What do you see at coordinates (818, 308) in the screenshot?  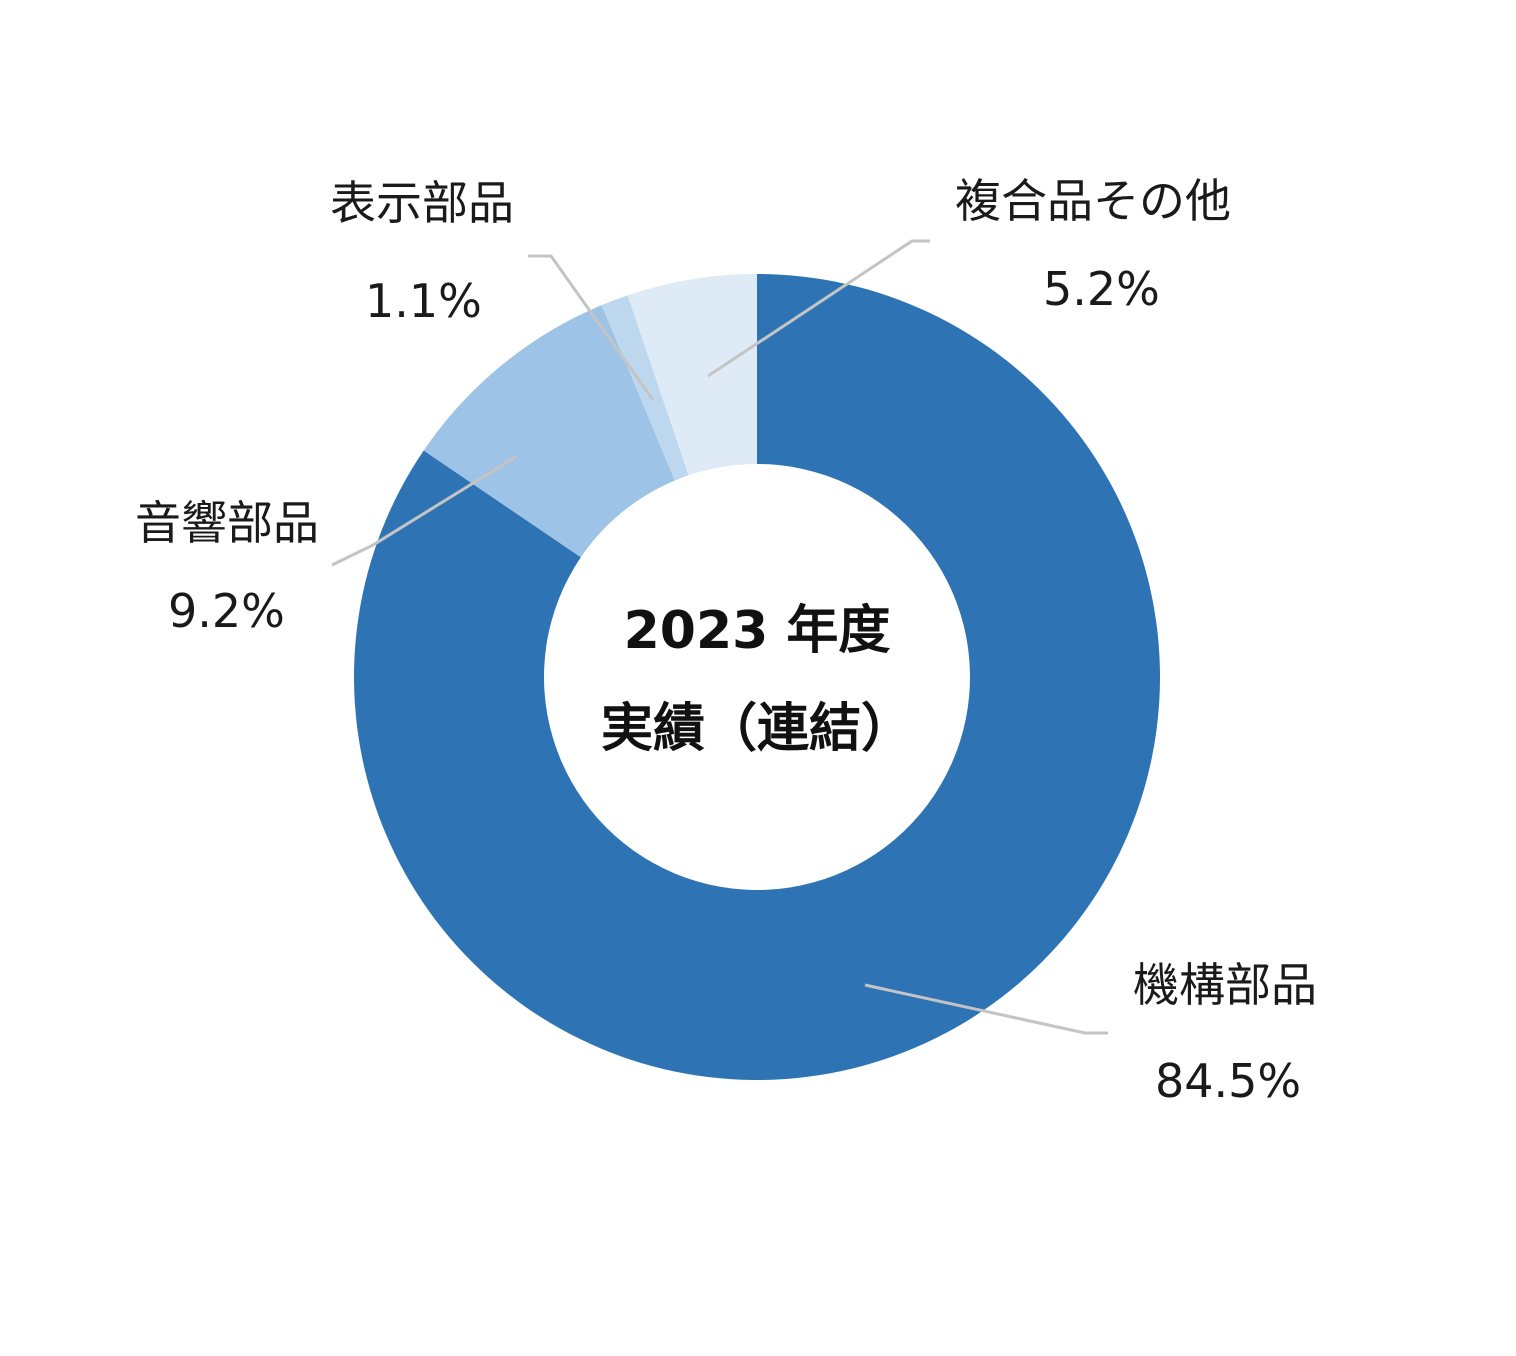 I see `leader-line-composite-other` at bounding box center [818, 308].